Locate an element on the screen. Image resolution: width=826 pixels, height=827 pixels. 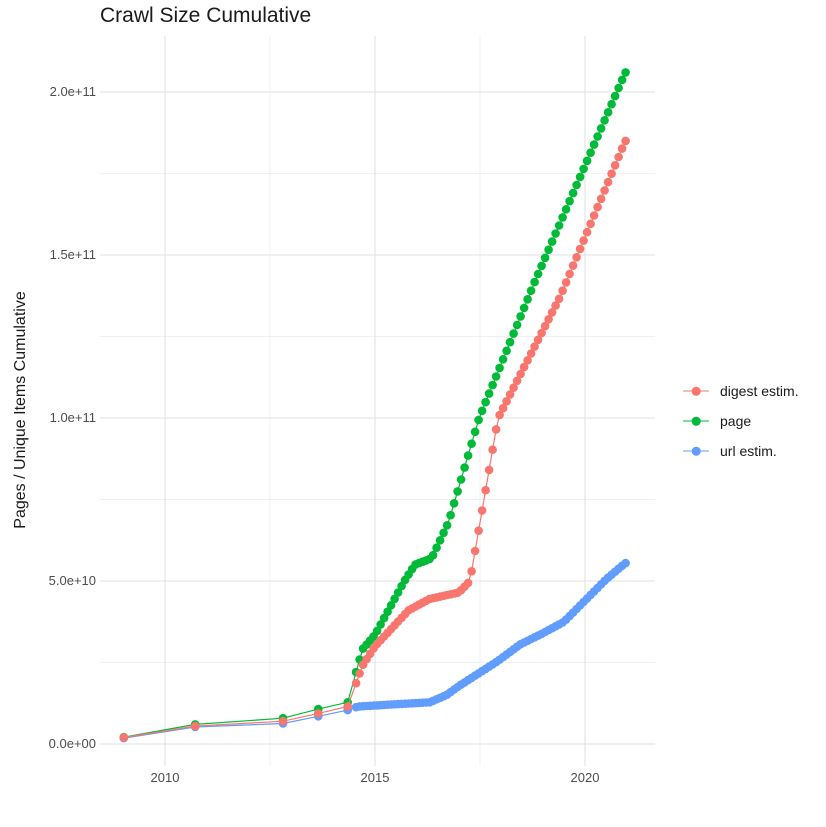
legend-label: url estim. is located at coordinates (748, 451).